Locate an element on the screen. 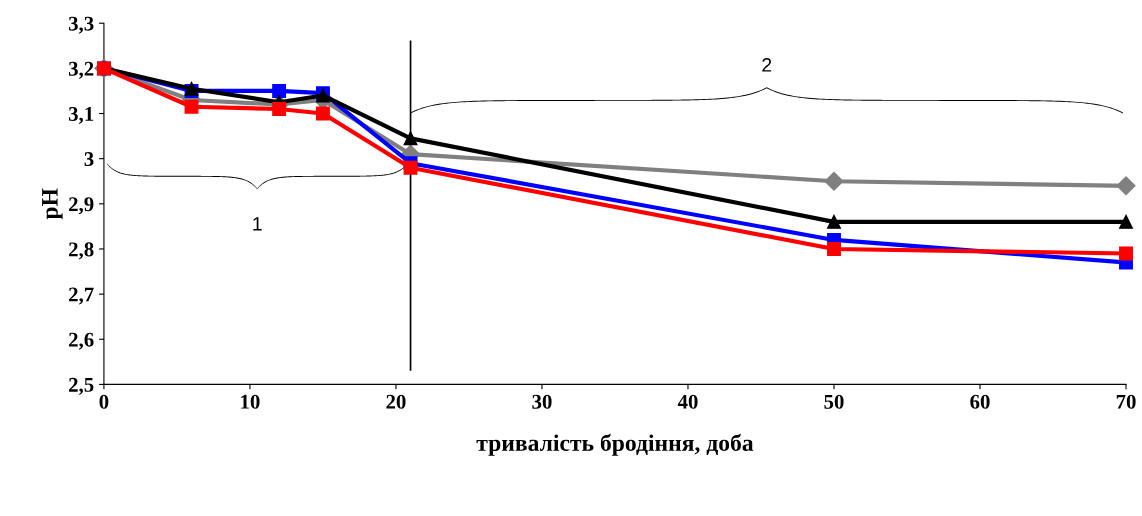 The height and width of the screenshot is (516, 1142). y-axis-title: pH is located at coordinates (52, 204).